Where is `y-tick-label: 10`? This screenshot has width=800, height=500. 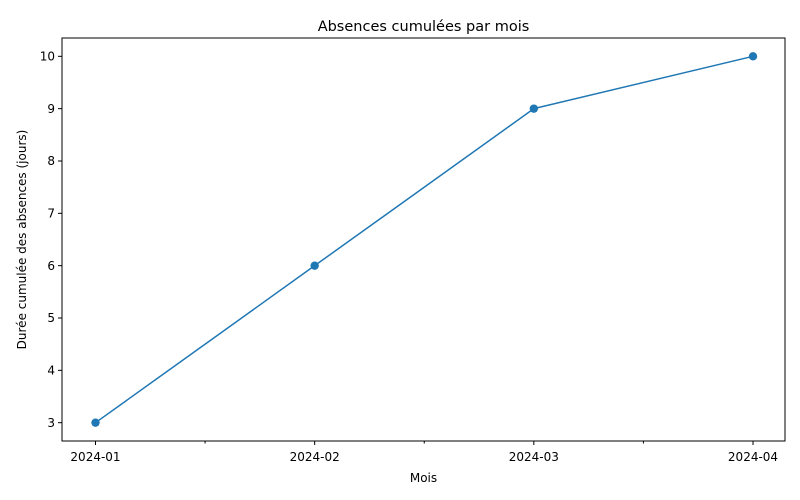 y-tick-label: 10 is located at coordinates (47, 57).